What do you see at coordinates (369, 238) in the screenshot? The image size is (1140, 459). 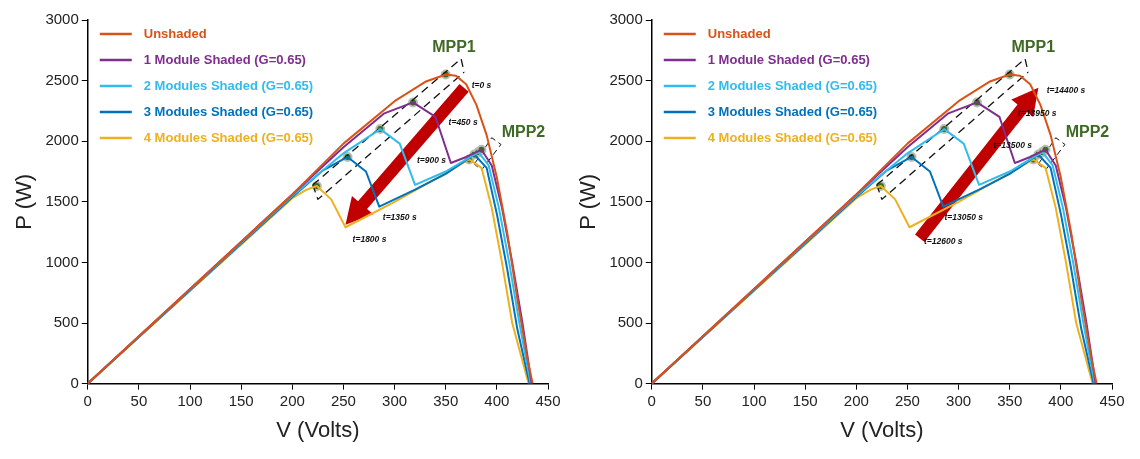 I see `annotation: t=1800 s` at bounding box center [369, 238].